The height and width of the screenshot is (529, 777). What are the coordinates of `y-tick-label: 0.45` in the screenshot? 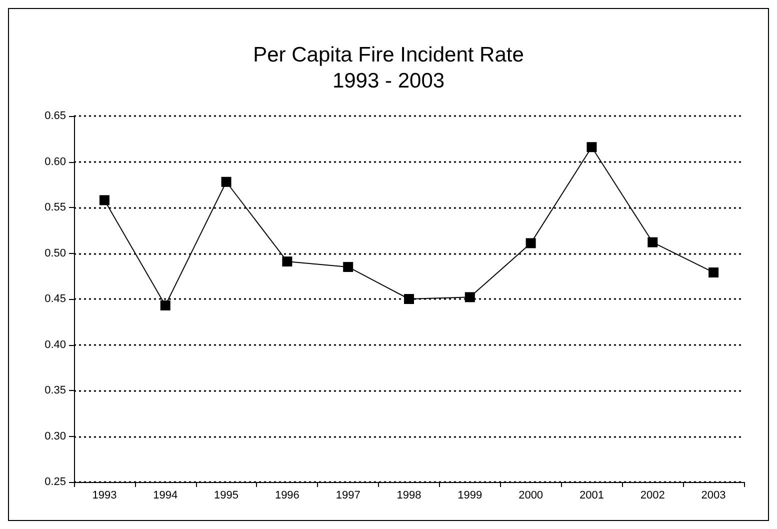 It's located at (55, 299).